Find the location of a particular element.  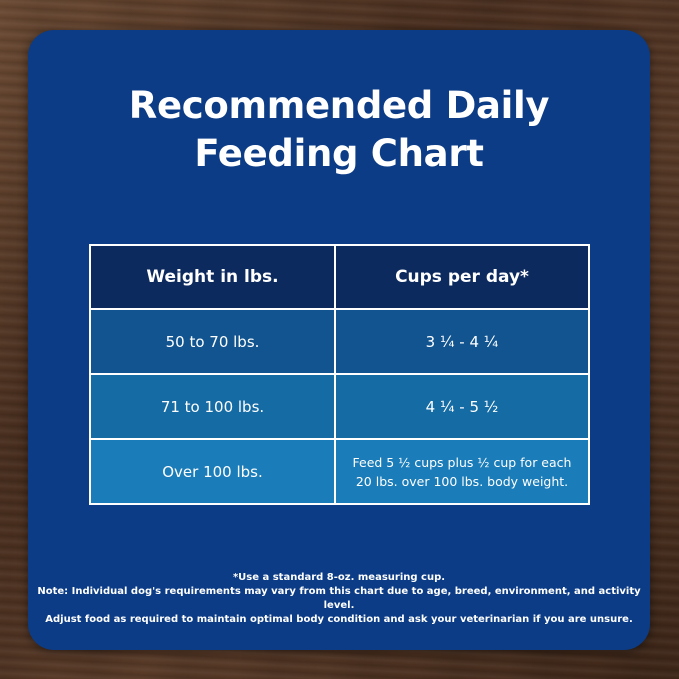

cups-cell: 3 ¼ - 4 ¼ is located at coordinates (462, 341).